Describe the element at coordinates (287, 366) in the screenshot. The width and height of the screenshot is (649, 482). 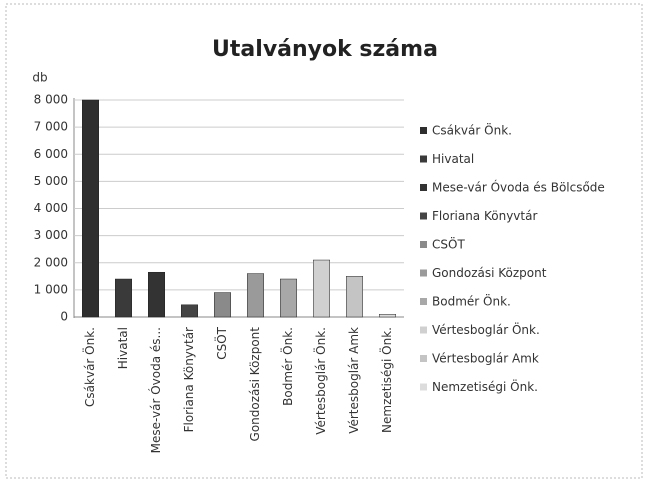
I see `x-tick-label: Bodmér Önk.` at that location.